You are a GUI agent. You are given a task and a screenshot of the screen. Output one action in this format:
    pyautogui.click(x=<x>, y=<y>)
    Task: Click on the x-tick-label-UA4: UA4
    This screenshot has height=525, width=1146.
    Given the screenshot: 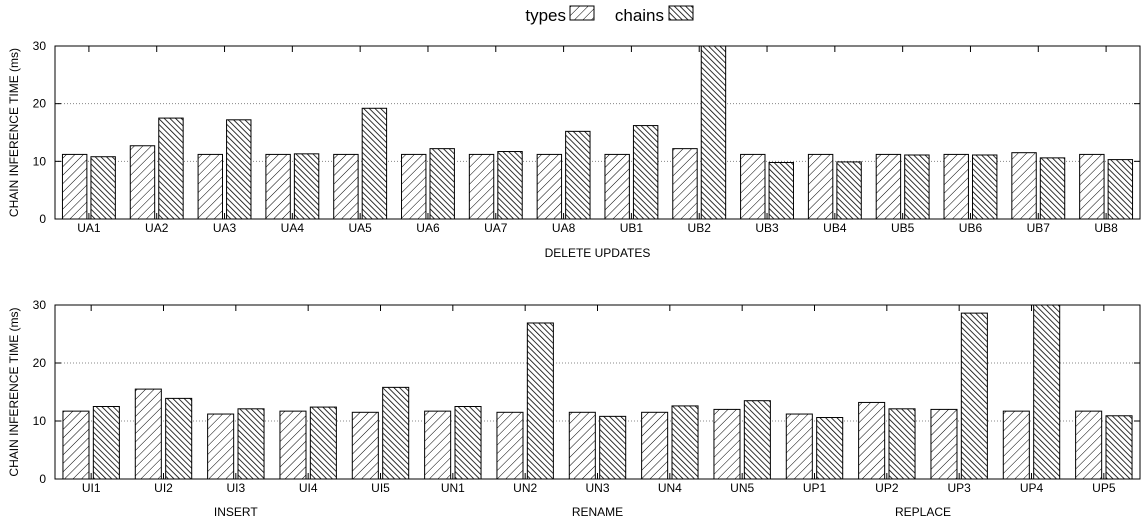 What is the action you would take?
    pyautogui.click(x=293, y=228)
    